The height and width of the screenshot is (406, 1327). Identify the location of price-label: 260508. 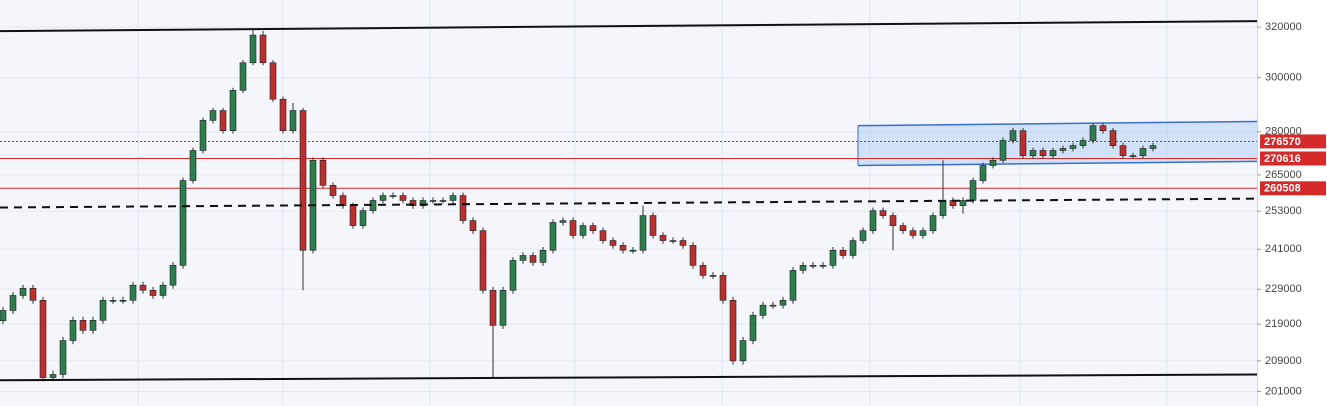
(1282, 189).